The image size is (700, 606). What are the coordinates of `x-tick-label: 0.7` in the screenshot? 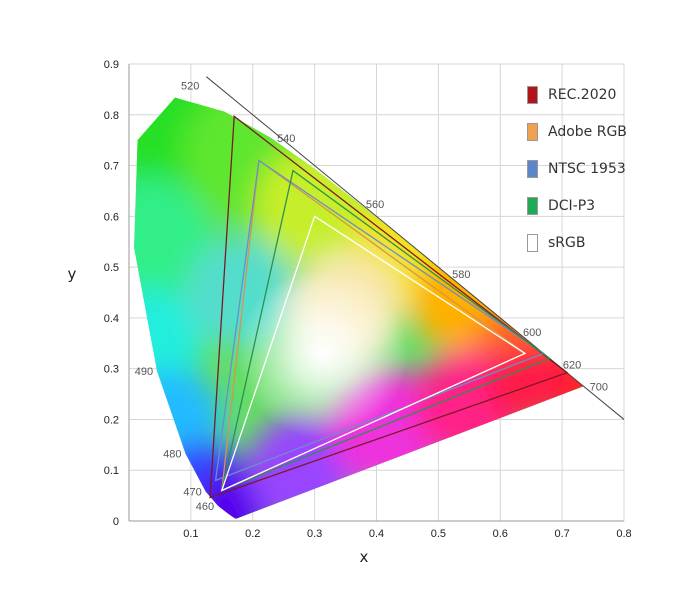 It's located at (561, 534).